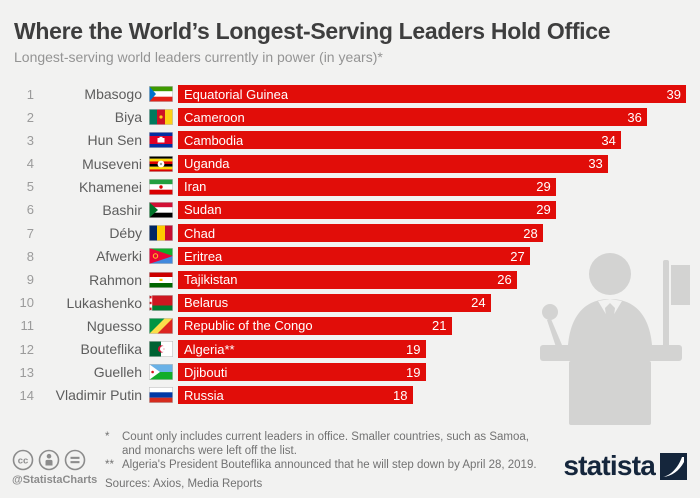  I want to click on rank-label: 8, so click(30, 256).